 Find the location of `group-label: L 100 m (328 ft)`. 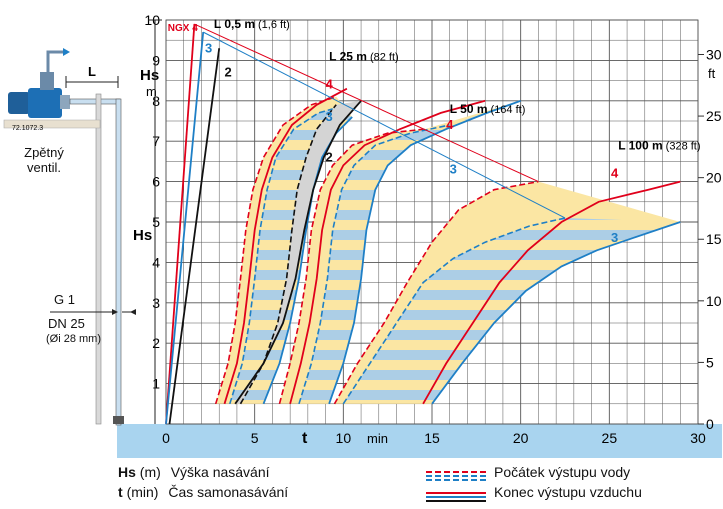

group-label: L 100 m (328 ft) is located at coordinates (659, 145).